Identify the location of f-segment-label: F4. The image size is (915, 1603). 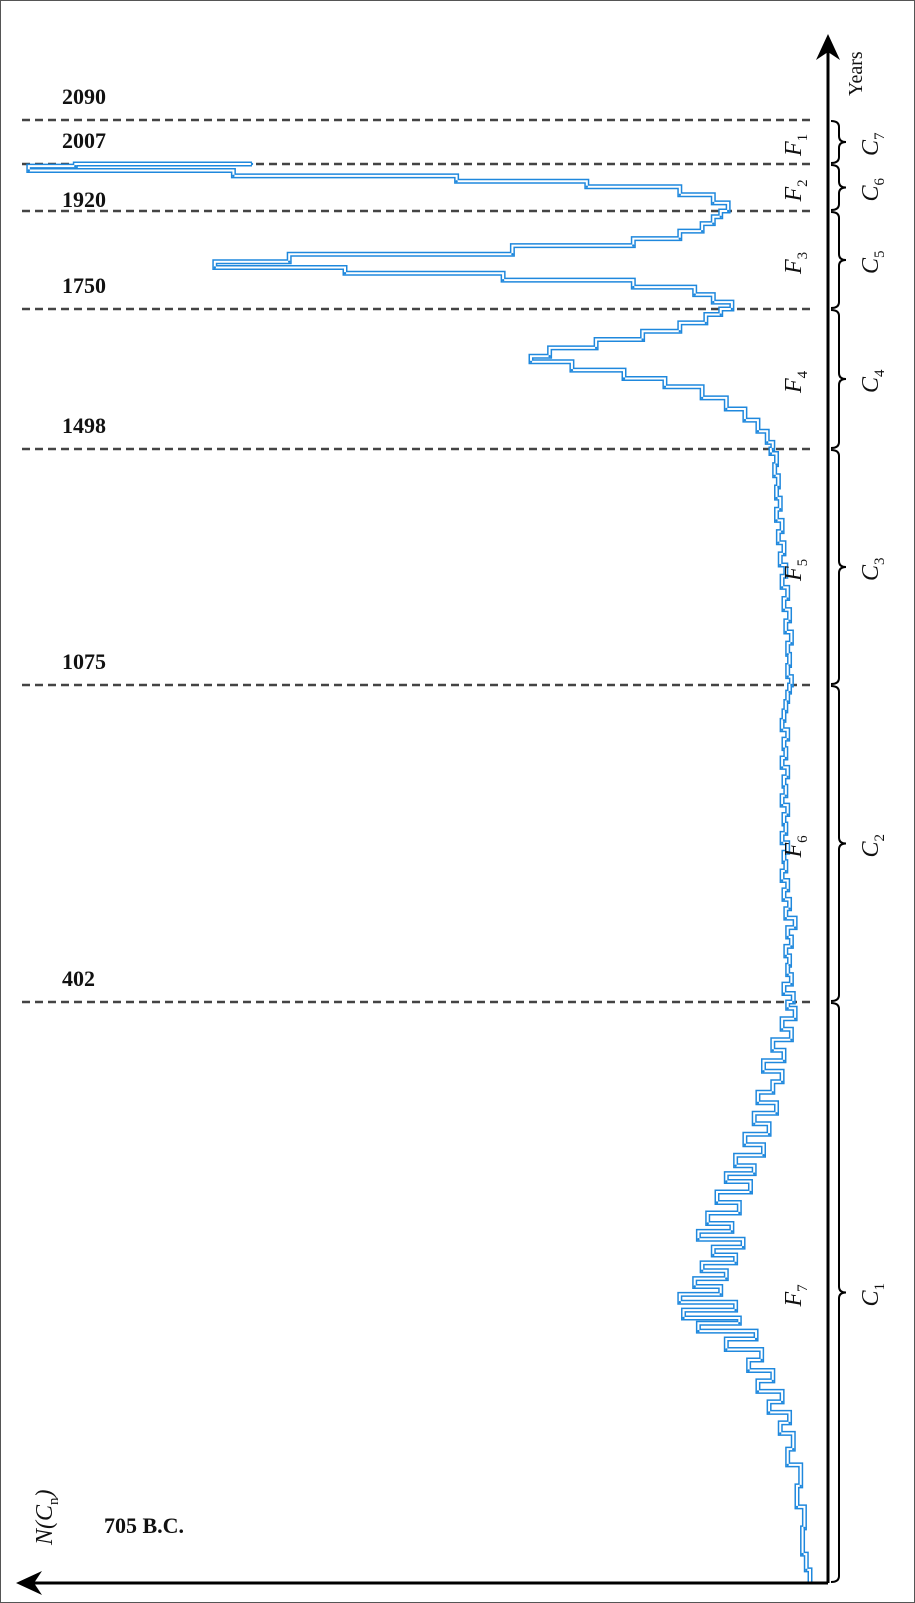
(796, 382).